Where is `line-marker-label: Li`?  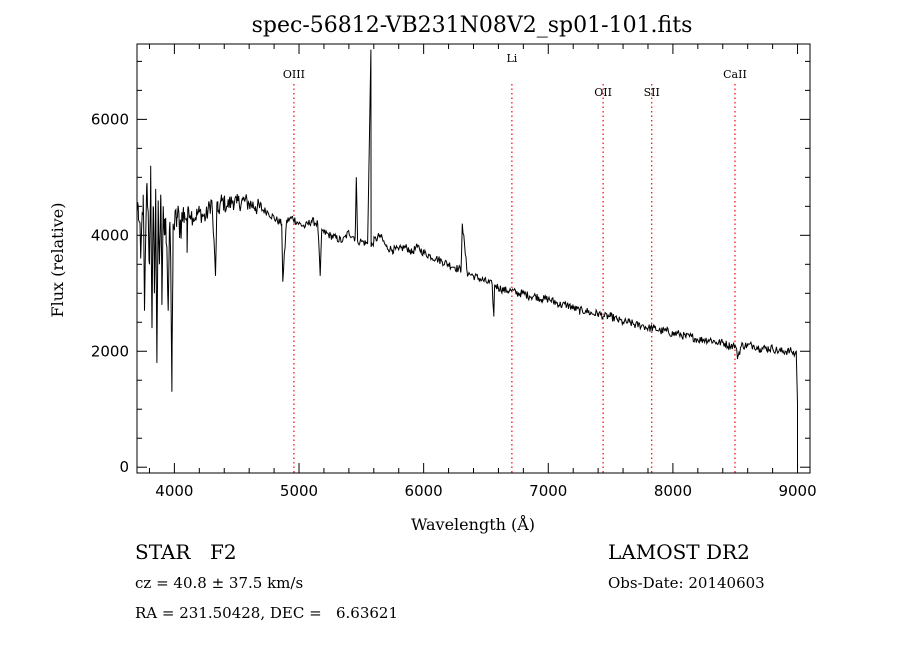 line-marker-label: Li is located at coordinates (511, 58).